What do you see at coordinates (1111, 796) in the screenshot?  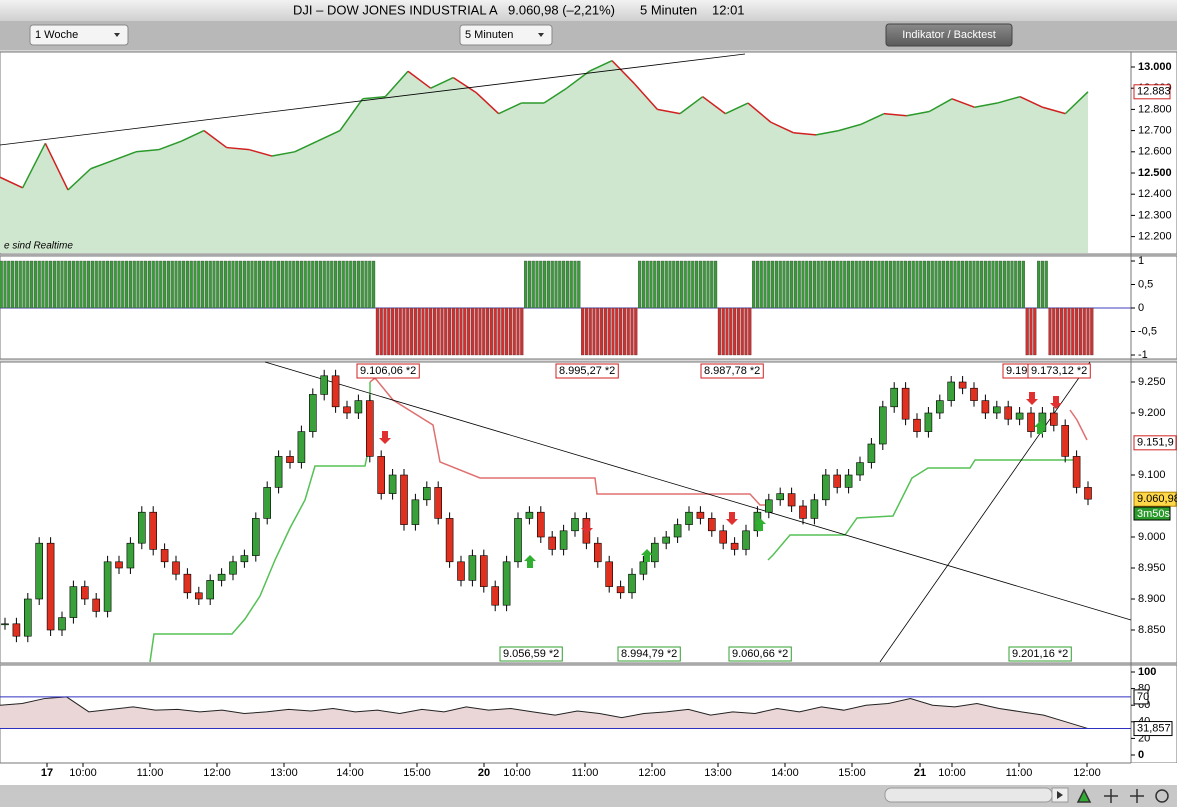 I see `zoom-icon` at bounding box center [1111, 796].